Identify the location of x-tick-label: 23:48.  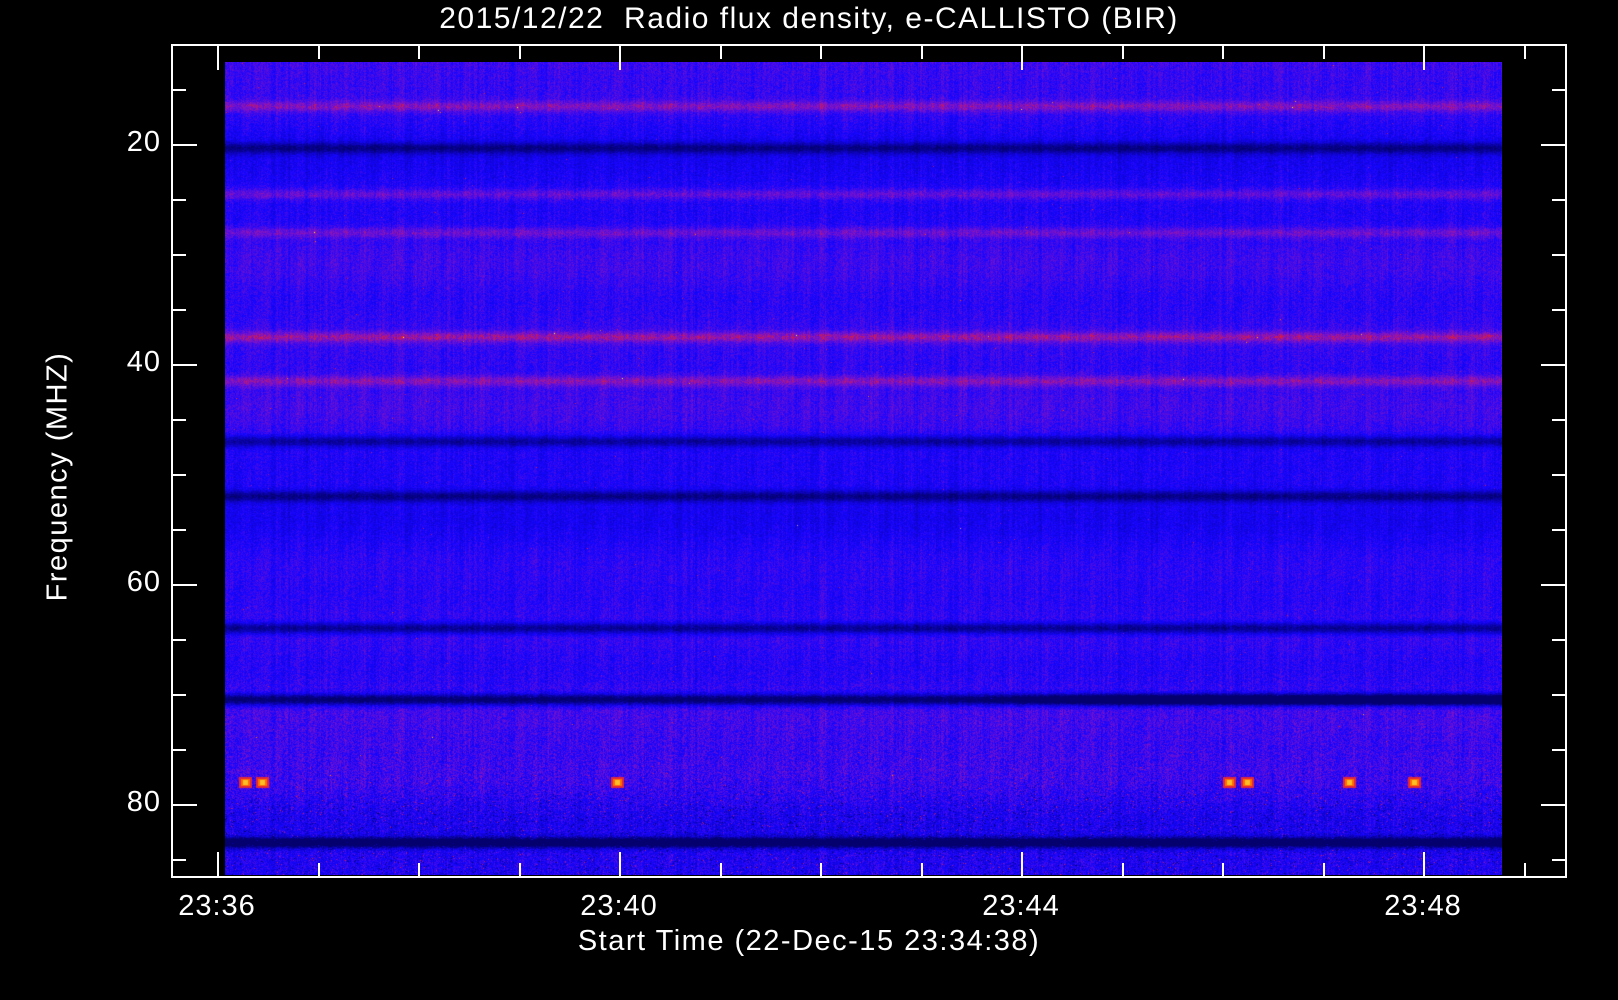
(1423, 906).